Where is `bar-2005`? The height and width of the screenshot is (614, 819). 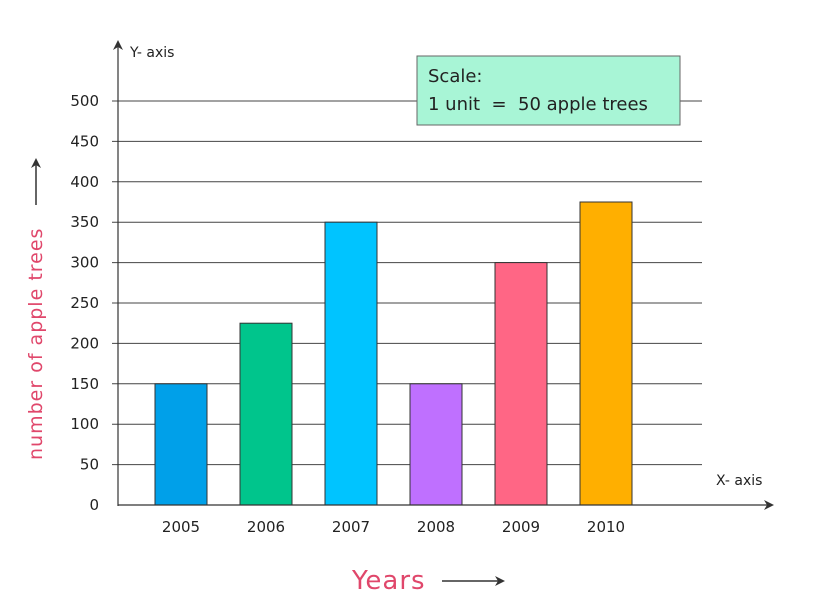 bar-2005 is located at coordinates (181, 444).